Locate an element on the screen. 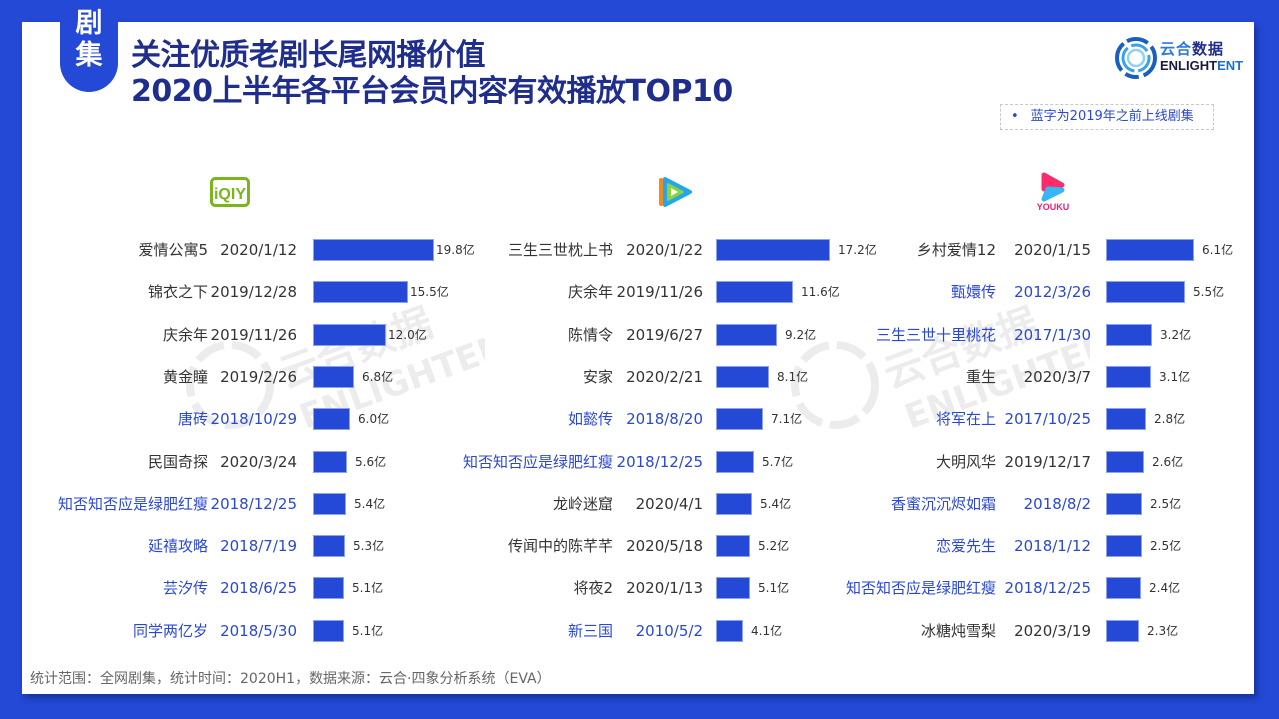 This screenshot has height=719, width=1279. legend-note: • 蓝字为2019年之前上线剧集 is located at coordinates (1107, 117).